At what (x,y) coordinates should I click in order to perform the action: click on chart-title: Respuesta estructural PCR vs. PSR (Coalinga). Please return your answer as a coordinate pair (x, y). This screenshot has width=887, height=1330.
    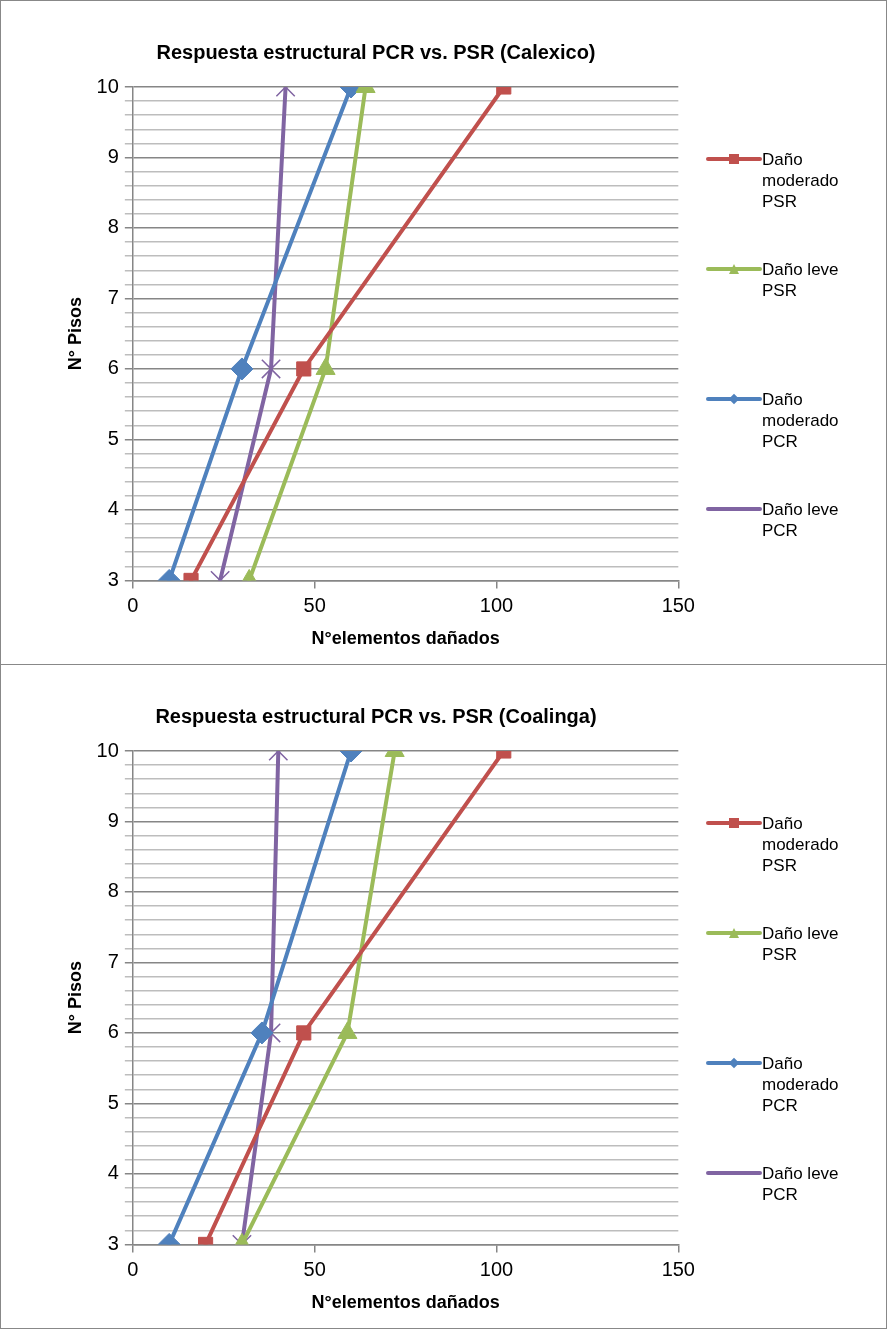
    Looking at the image, I should click on (376, 715).